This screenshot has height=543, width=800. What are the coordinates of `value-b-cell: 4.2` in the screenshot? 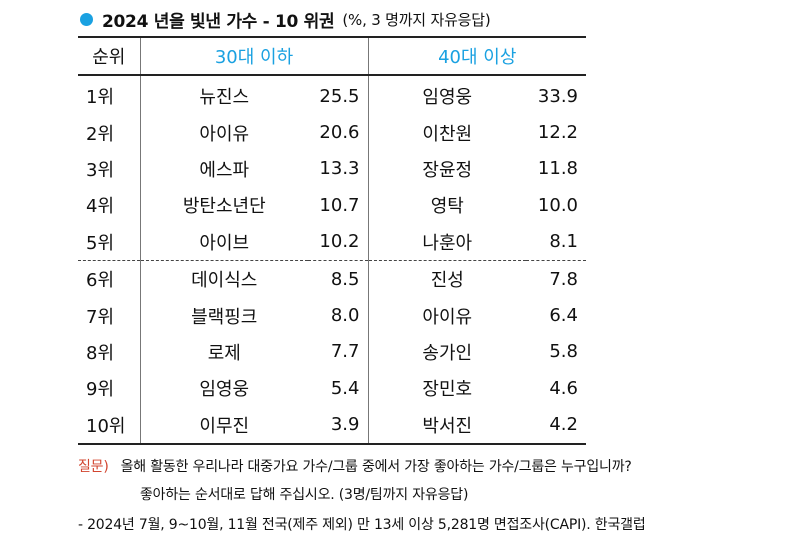 It's located at (556, 425).